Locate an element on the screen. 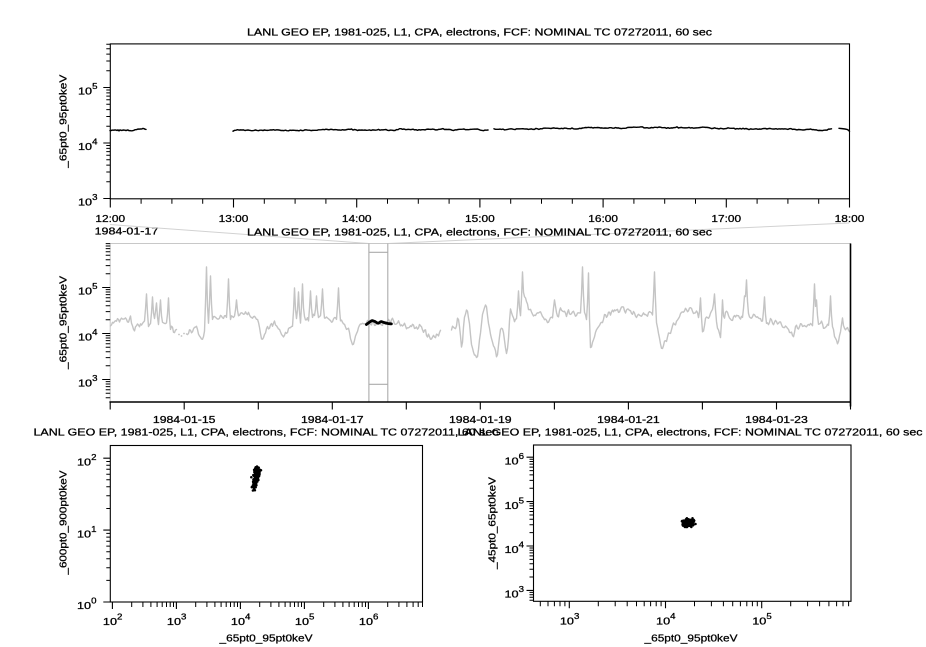 This screenshot has width=926, height=647. svg-text: 1984-01-21 is located at coordinates (628, 420).